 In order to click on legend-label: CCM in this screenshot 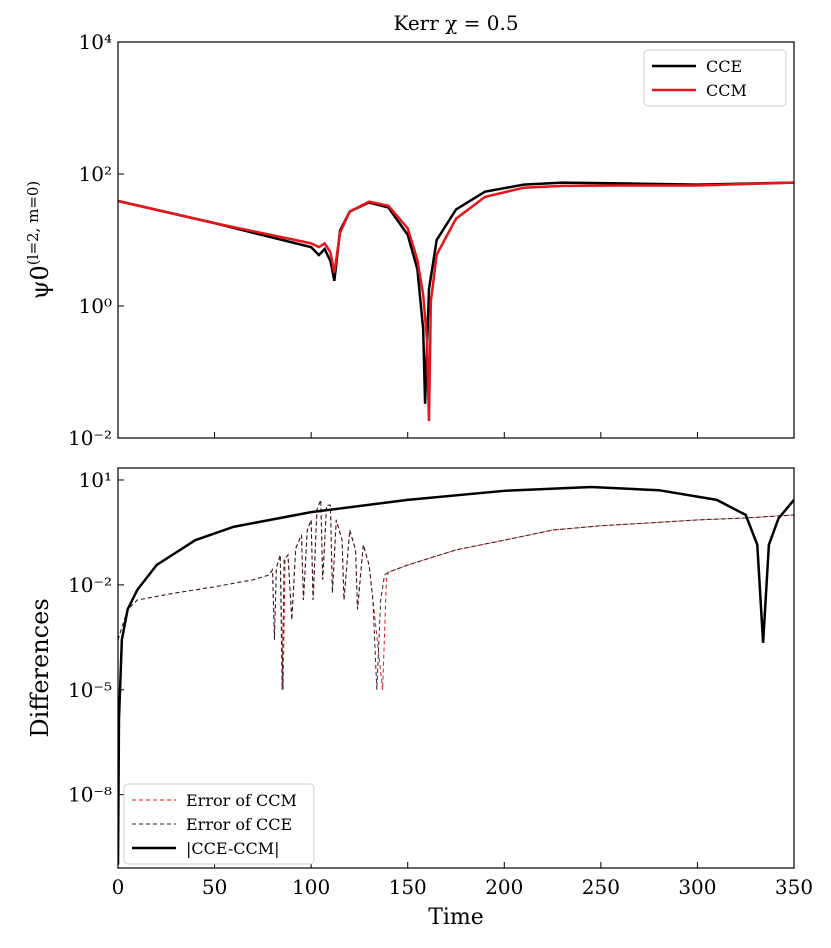, I will do `click(726, 90)`.